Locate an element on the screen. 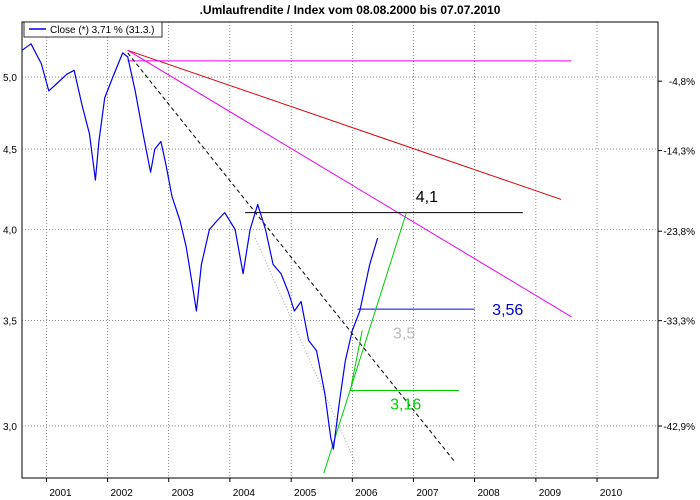  x-tick-label: 2008 is located at coordinates (488, 493).